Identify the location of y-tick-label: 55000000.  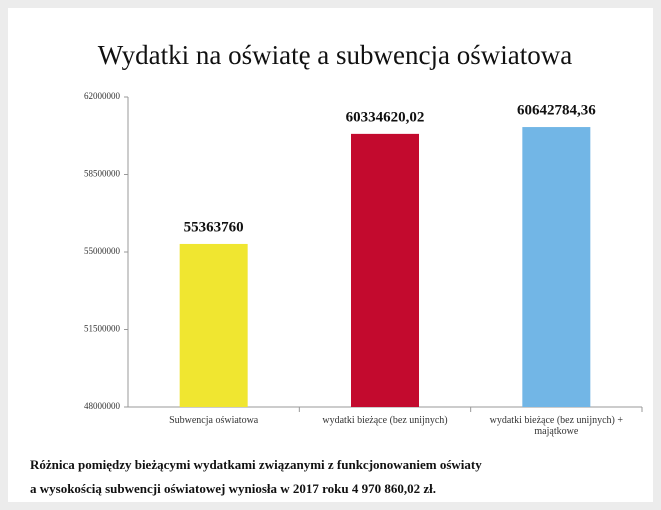
(102, 251).